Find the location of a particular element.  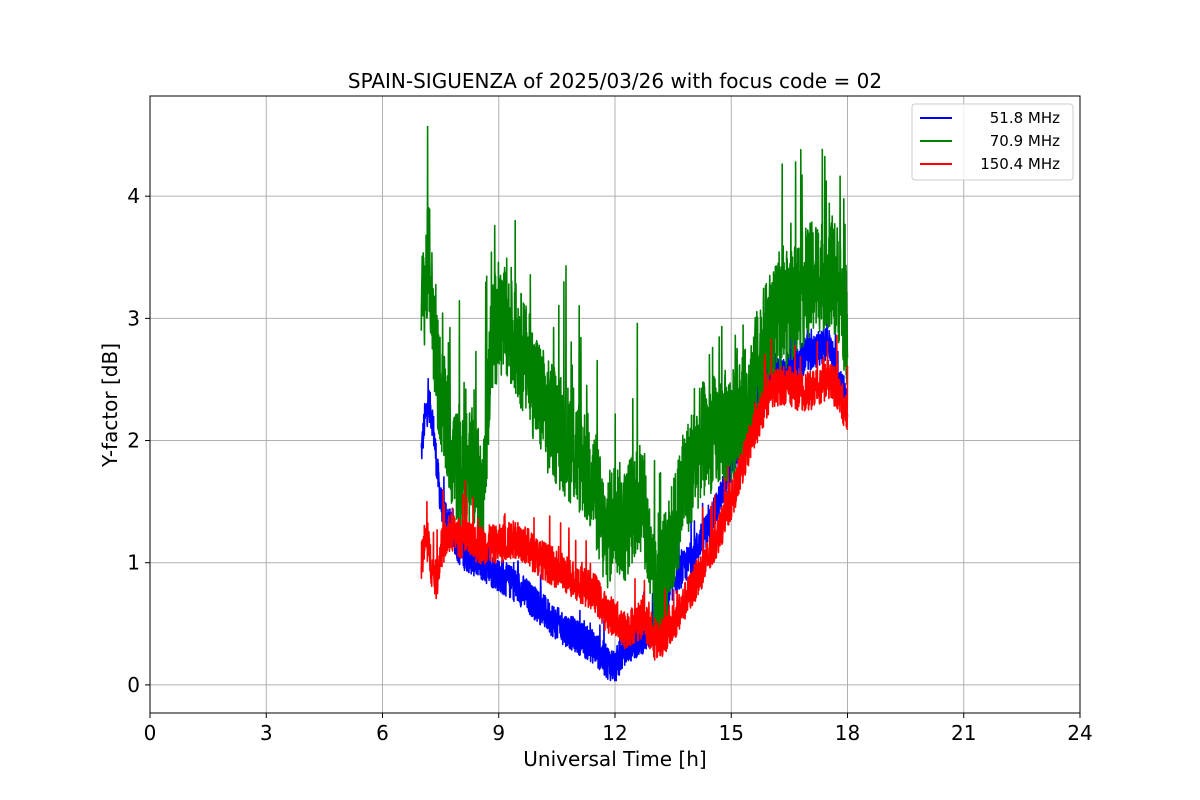

y-tick-label: 2 is located at coordinates (133, 441).